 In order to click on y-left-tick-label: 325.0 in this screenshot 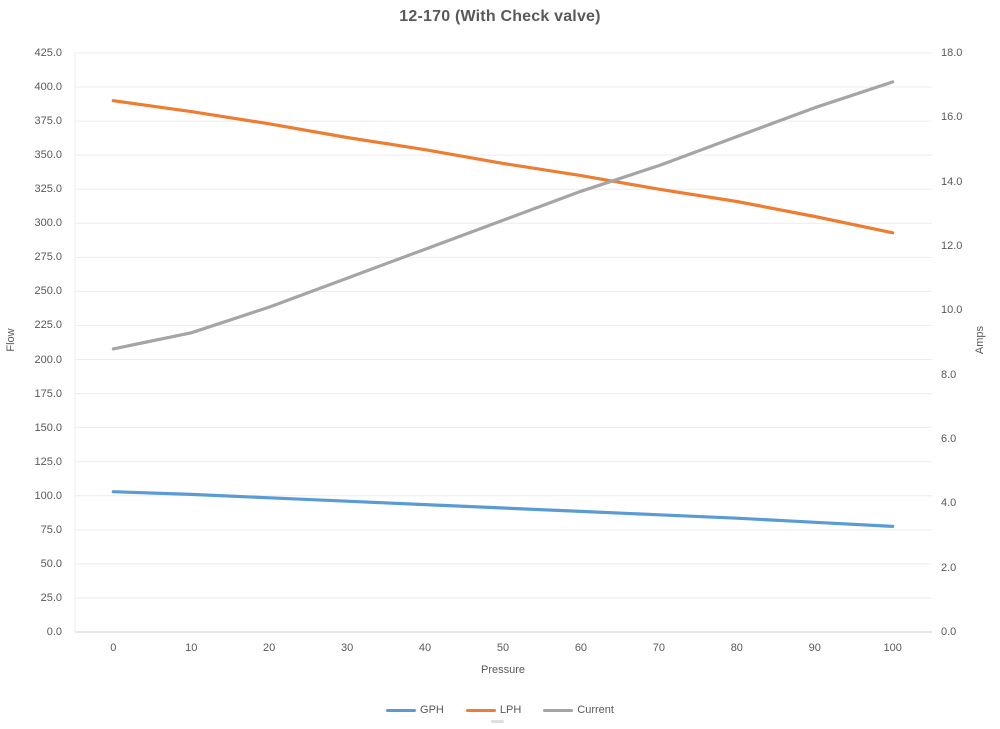, I will do `click(48, 189)`.